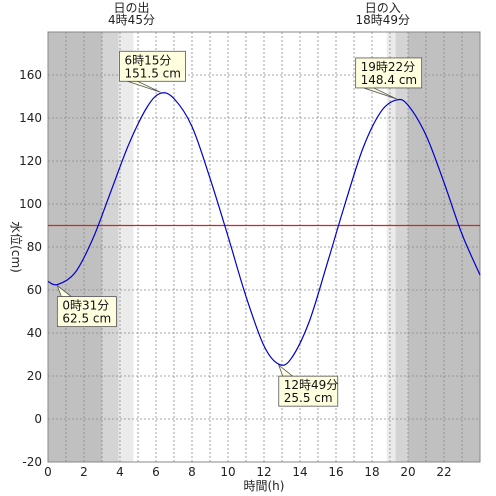  I want to click on y-tick-label: 120, so click(30, 161).